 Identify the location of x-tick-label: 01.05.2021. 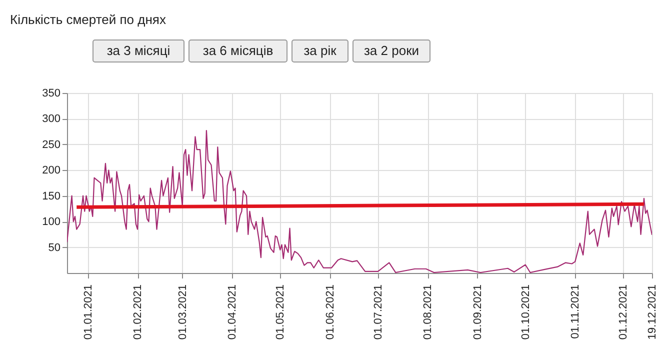
(280, 312).